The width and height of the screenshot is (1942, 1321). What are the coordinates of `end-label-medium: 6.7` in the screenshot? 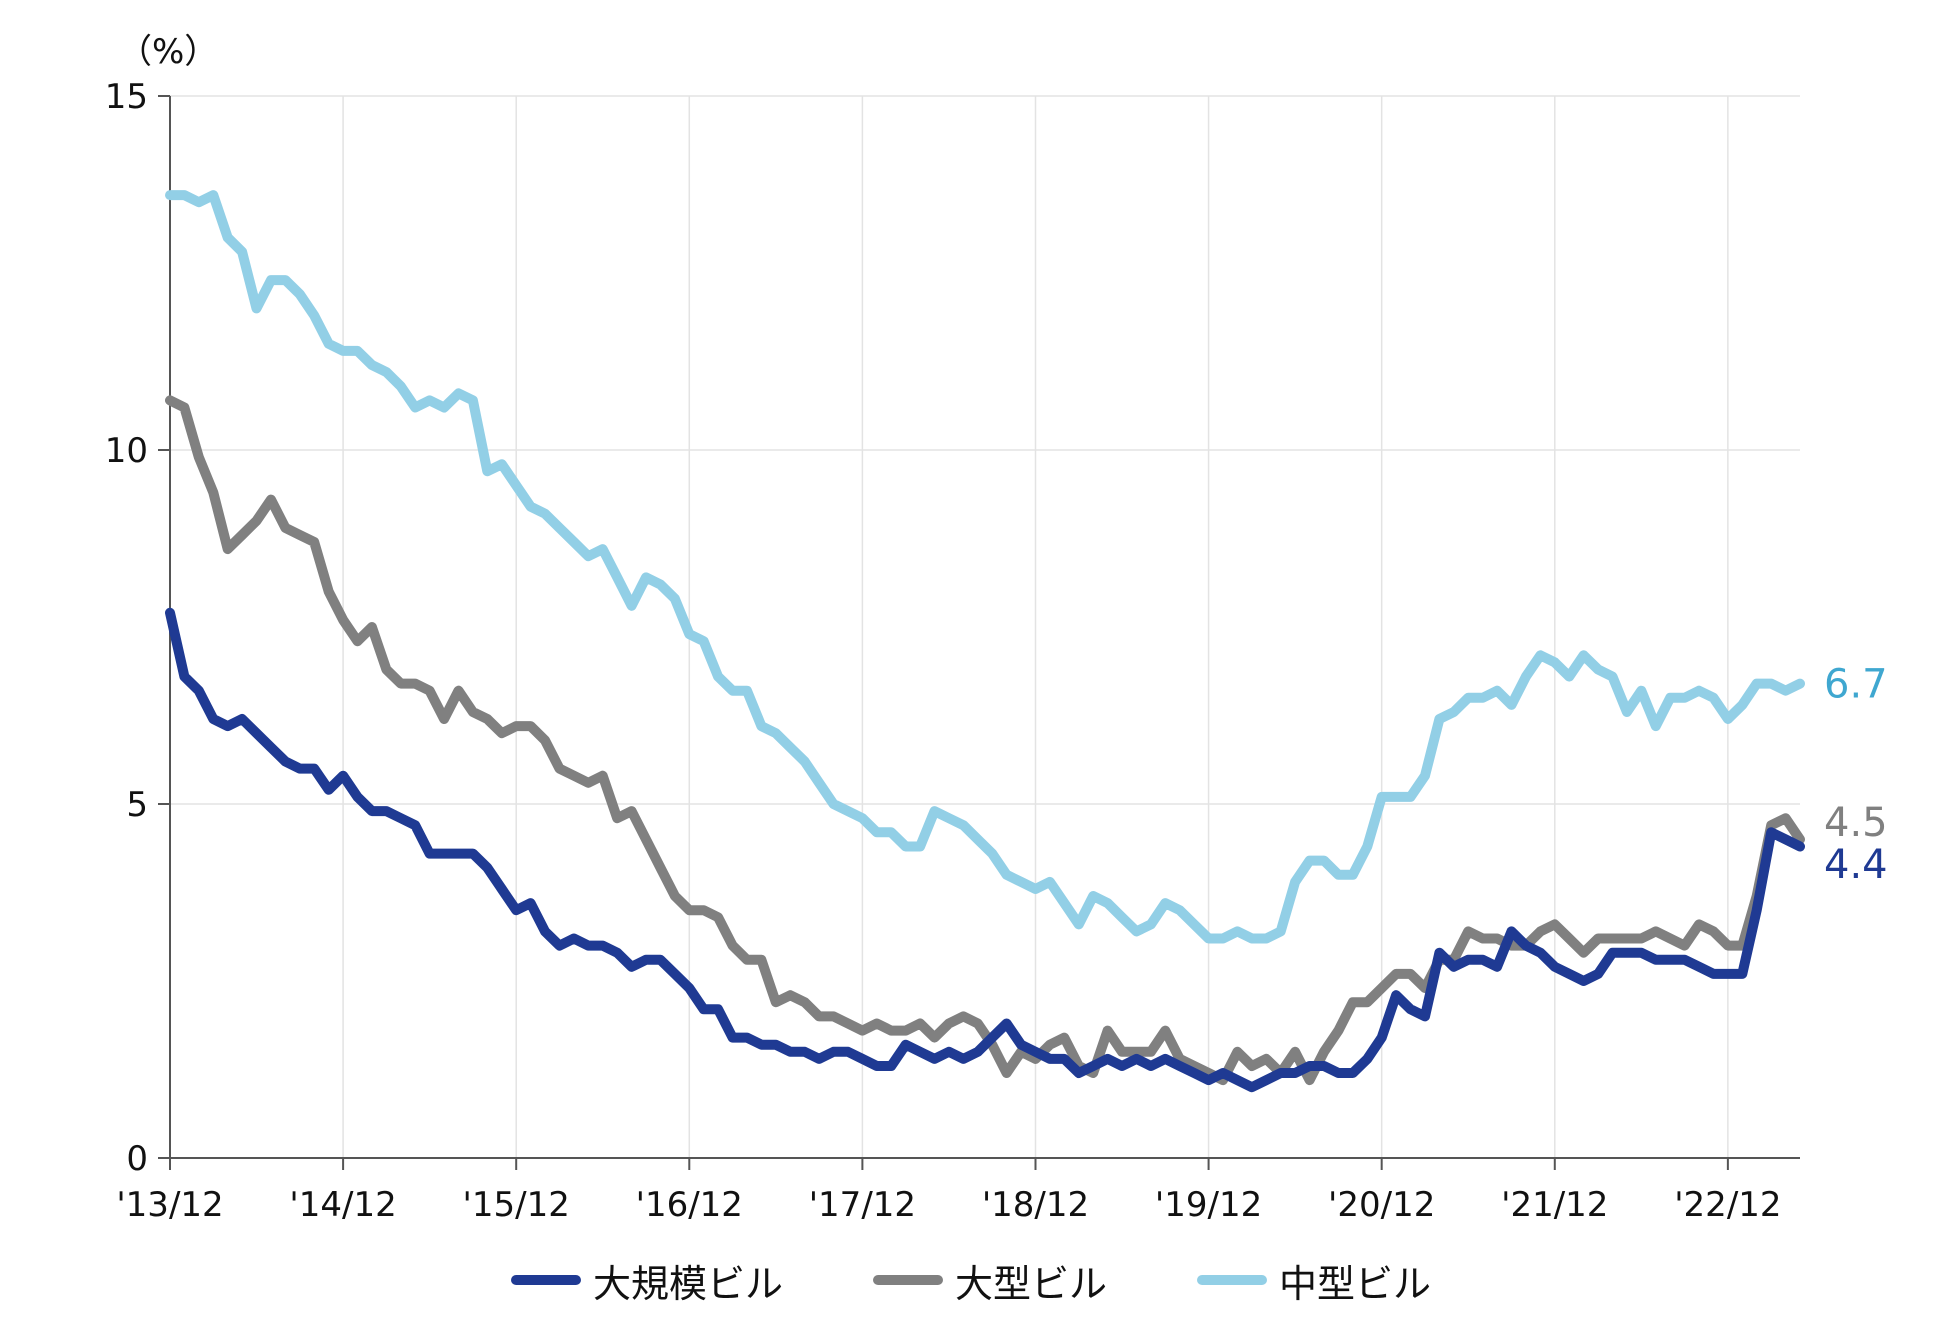 It's located at (1856, 685).